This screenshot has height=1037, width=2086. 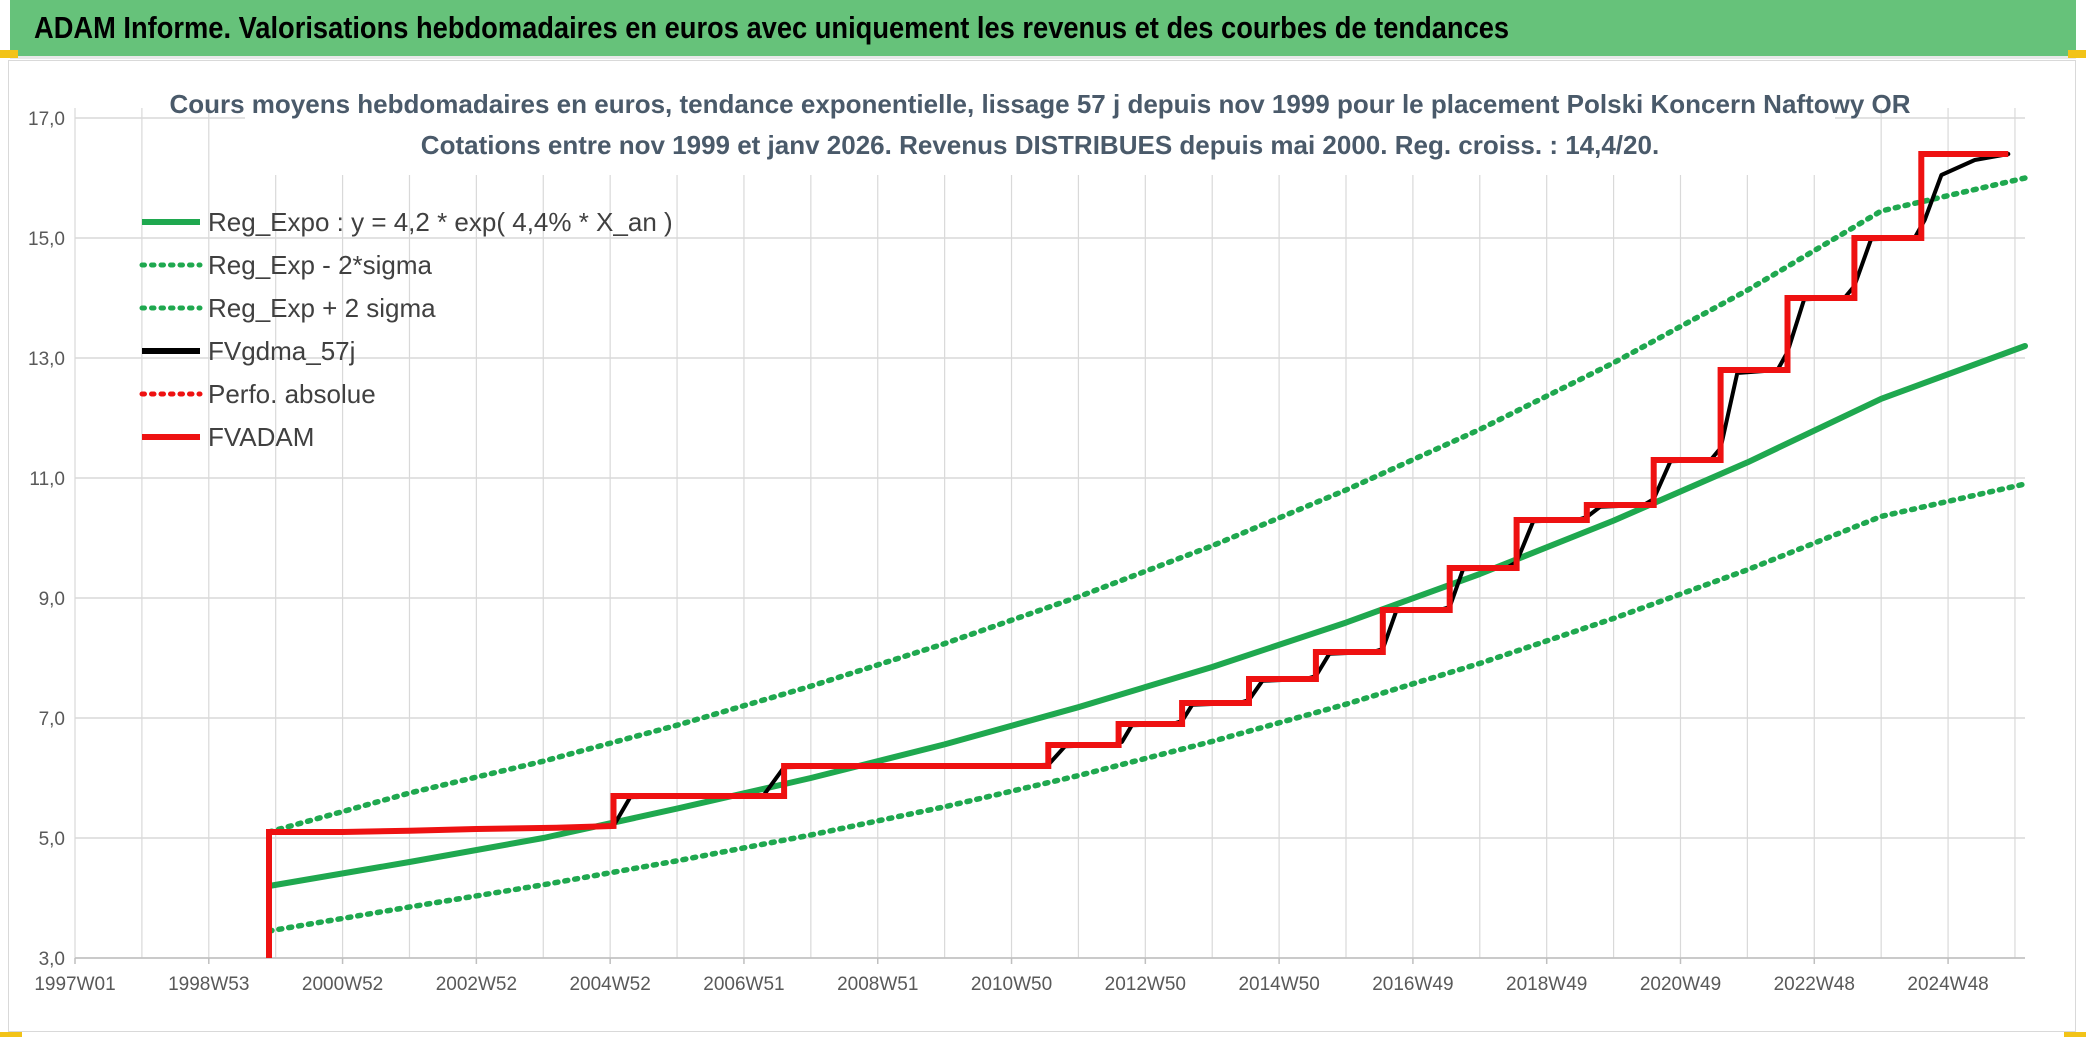 I want to click on subtitle-backdrop, so click(x=1040, y=134).